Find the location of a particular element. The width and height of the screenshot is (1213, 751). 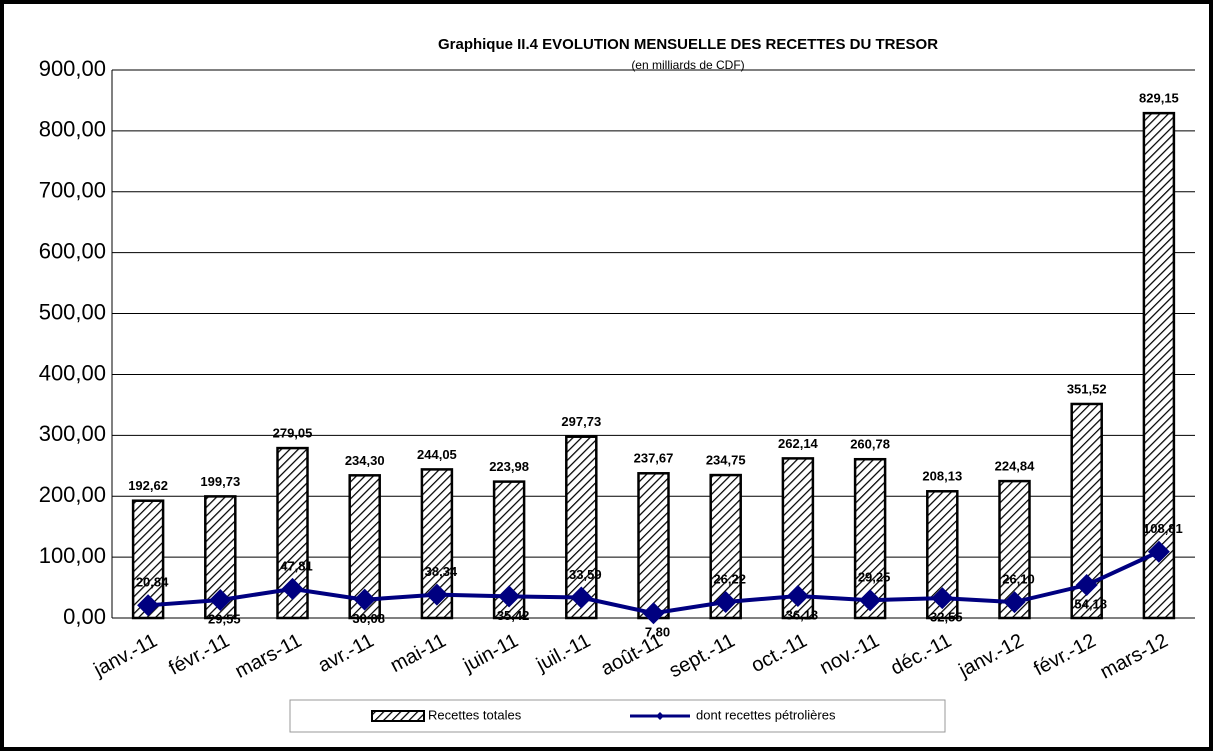

bar-value-label: 262,14 is located at coordinates (798, 443).